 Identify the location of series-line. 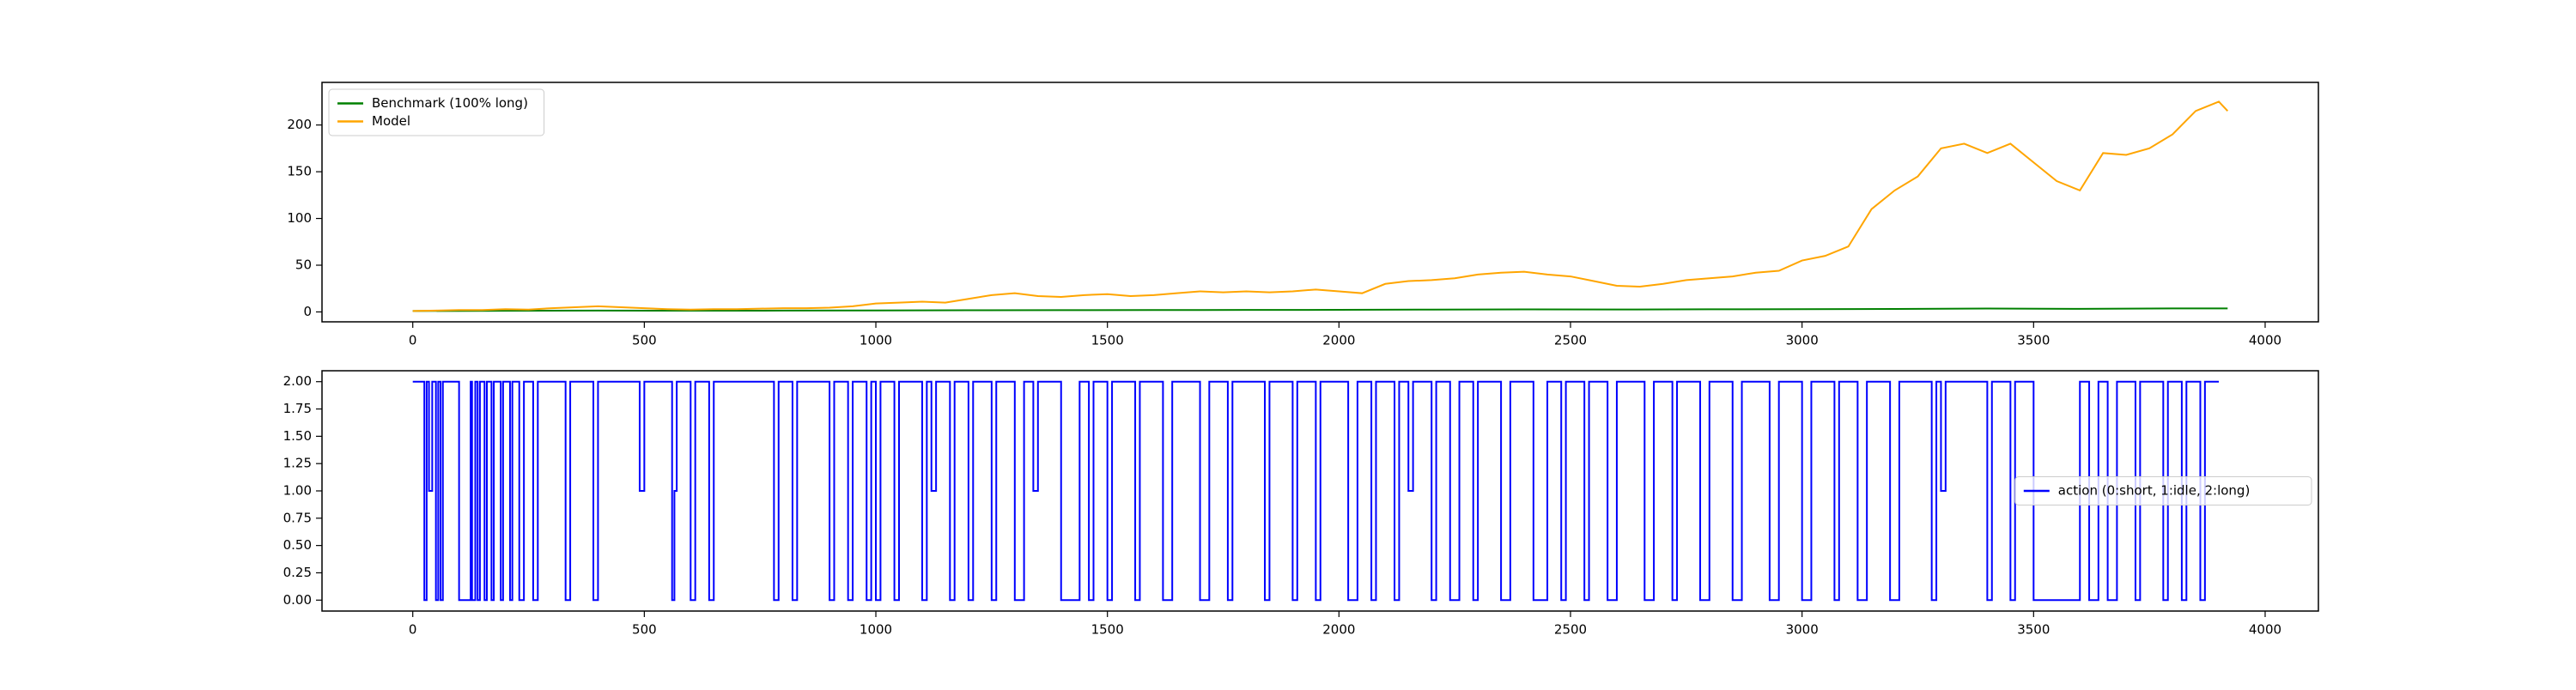
(1320, 309).